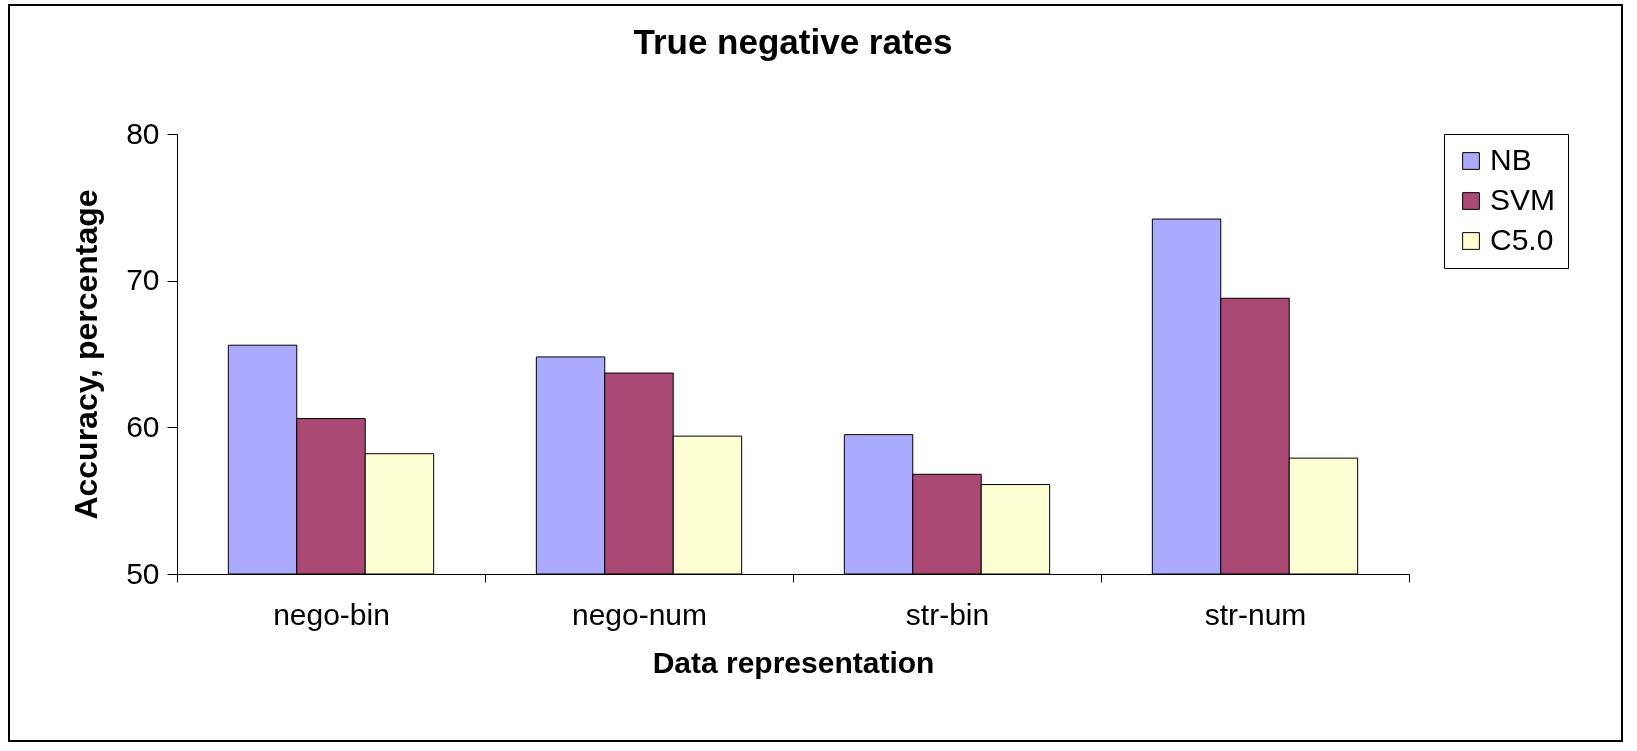 The image size is (1637, 751). What do you see at coordinates (1522, 239) in the screenshot?
I see `legend-label: C5.0` at bounding box center [1522, 239].